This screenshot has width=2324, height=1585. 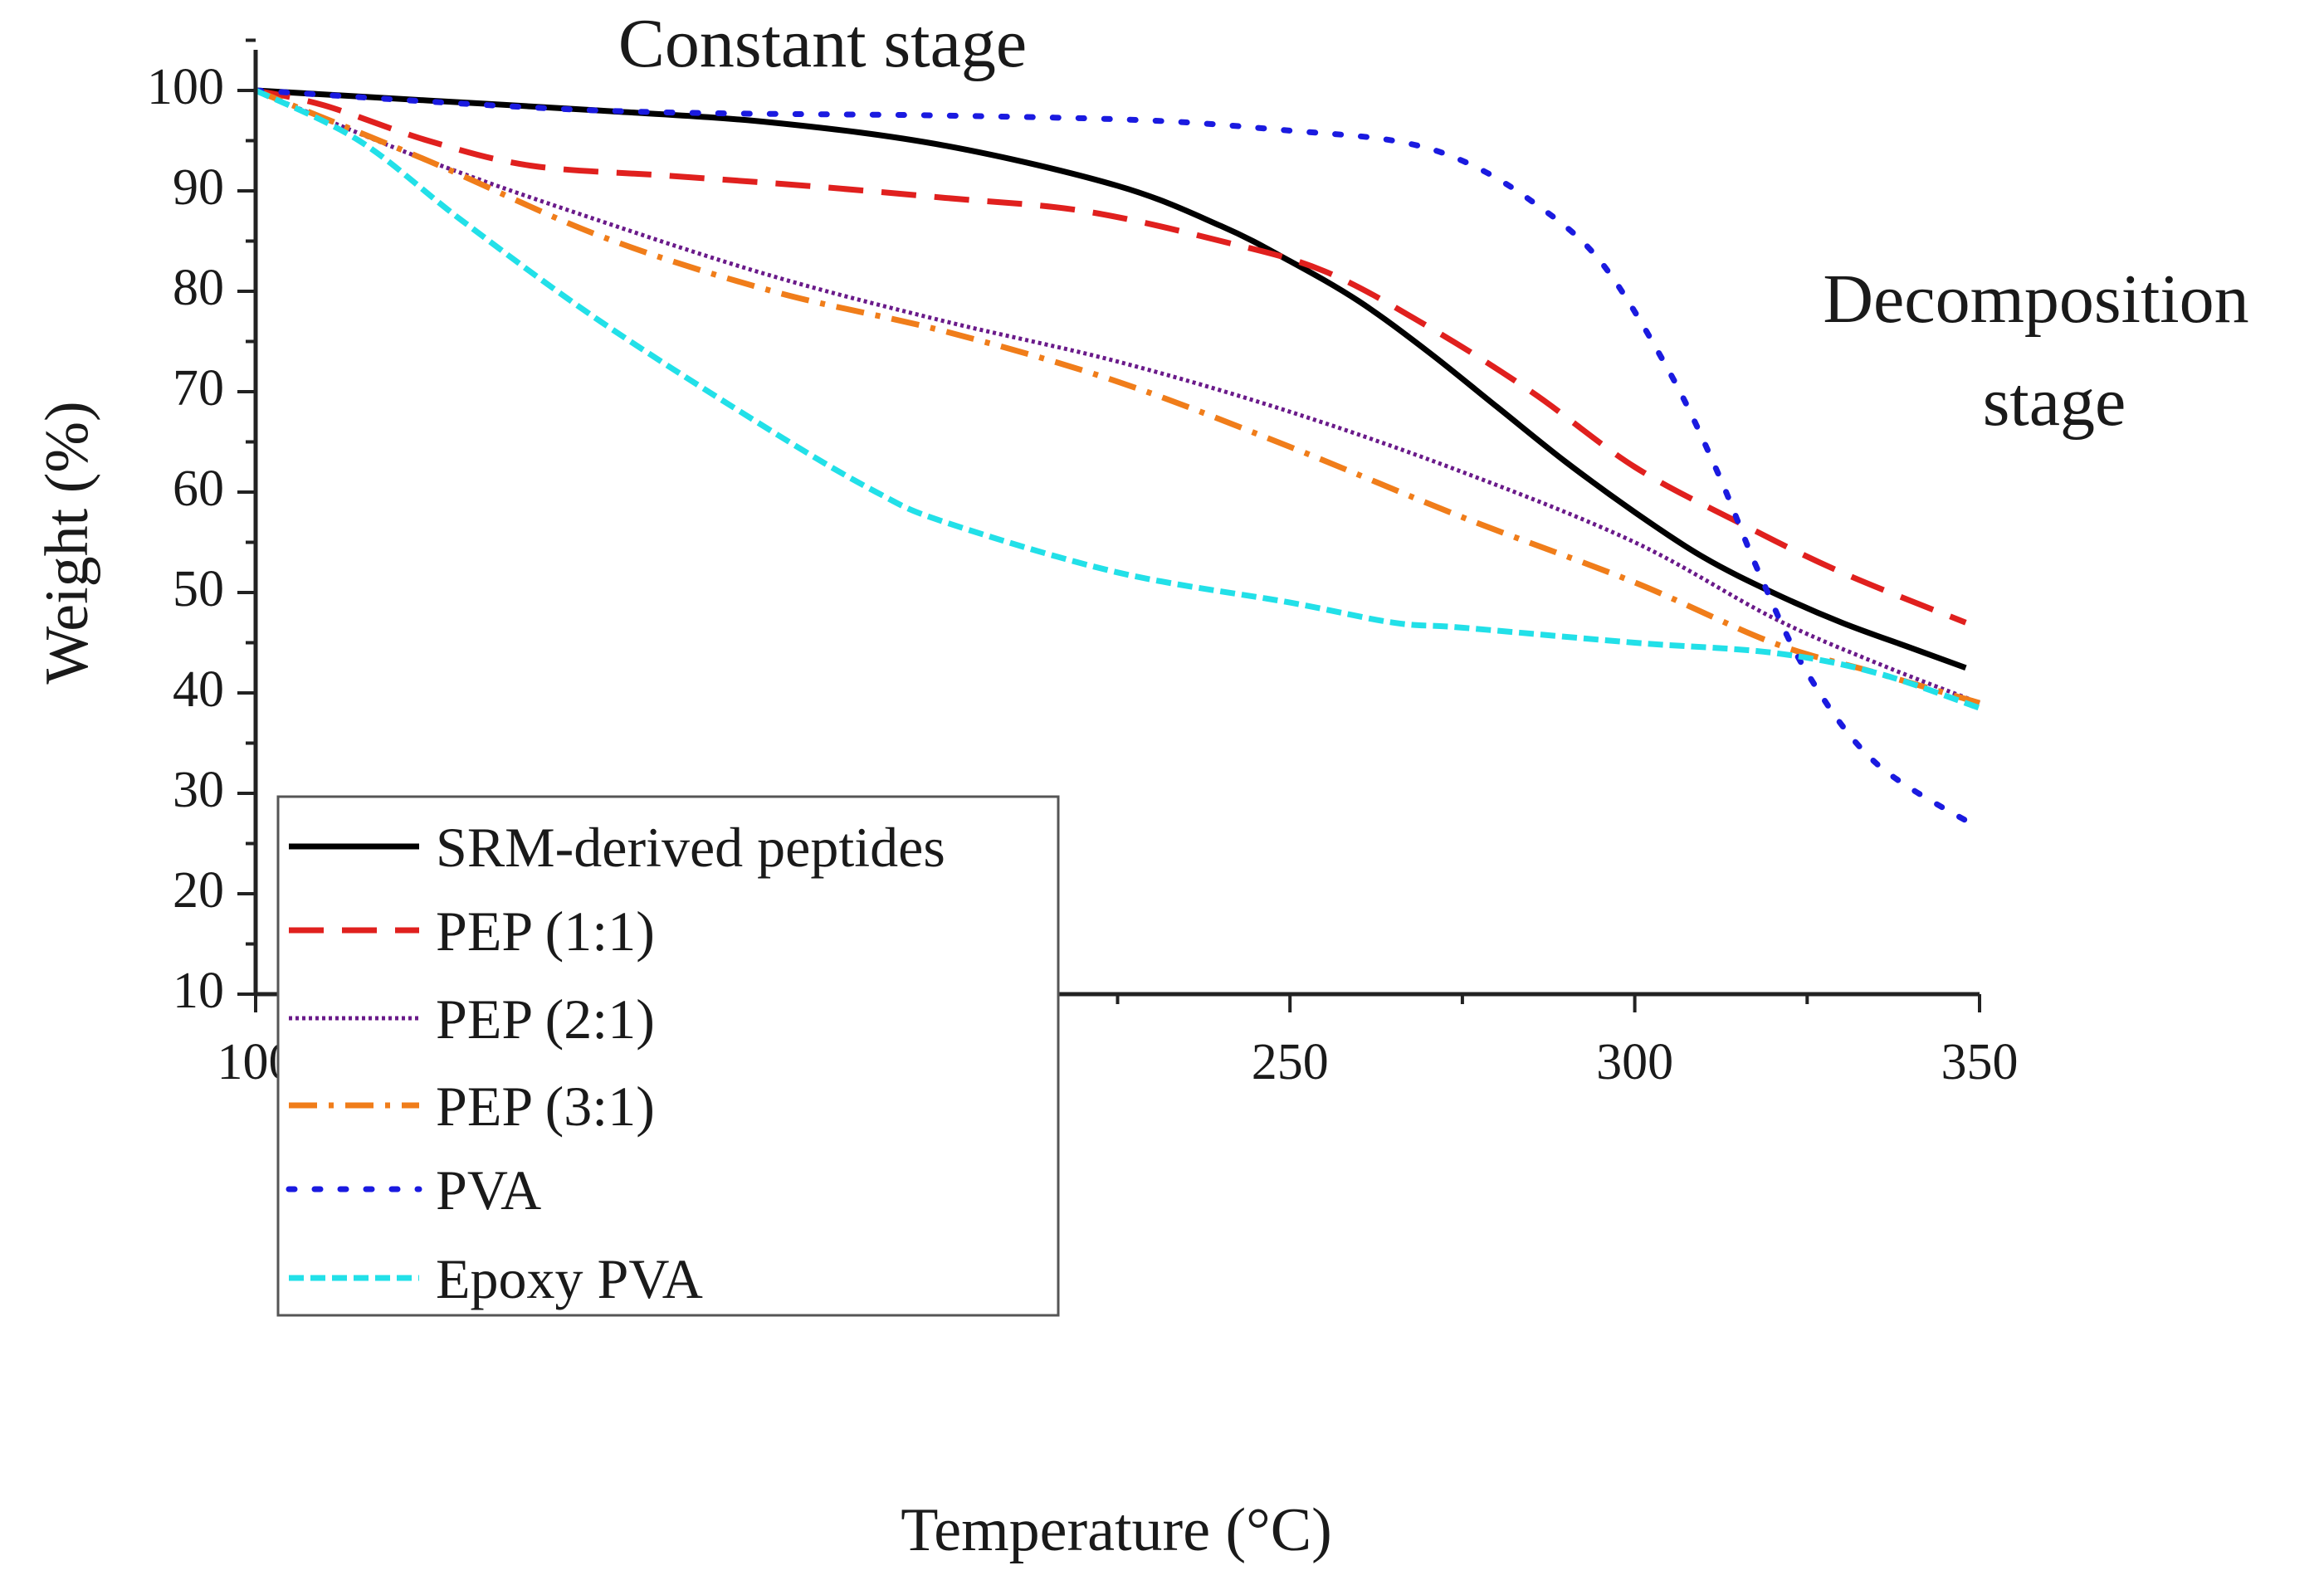 What do you see at coordinates (822, 43) in the screenshot?
I see `annotation-constant-stage: Constant stage` at bounding box center [822, 43].